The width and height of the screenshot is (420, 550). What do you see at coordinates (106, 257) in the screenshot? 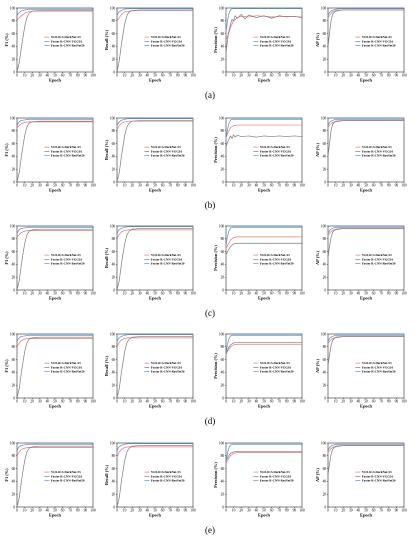
I see `y-axis-label: Recall (%)` at bounding box center [106, 257].